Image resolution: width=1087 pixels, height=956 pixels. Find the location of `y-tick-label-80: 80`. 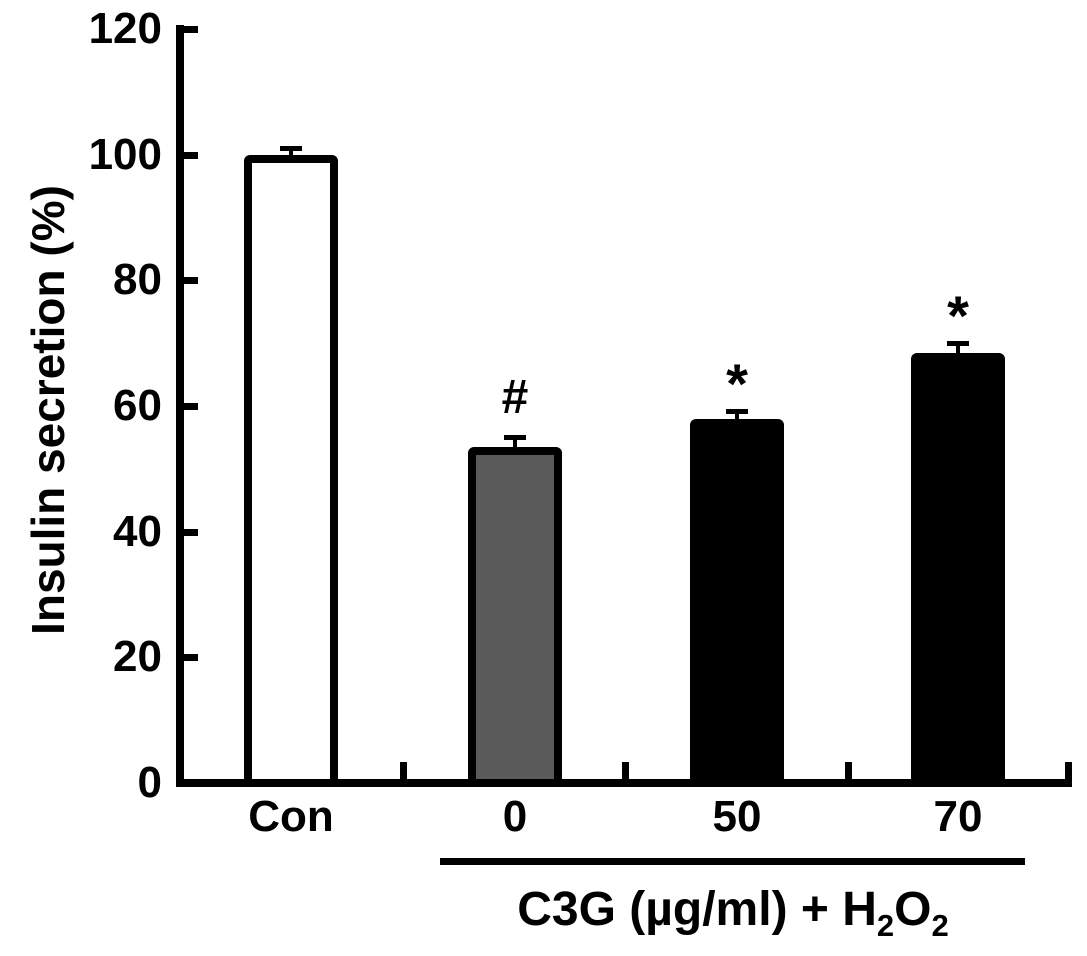

y-tick-label-80: 80 is located at coordinates (137, 279).